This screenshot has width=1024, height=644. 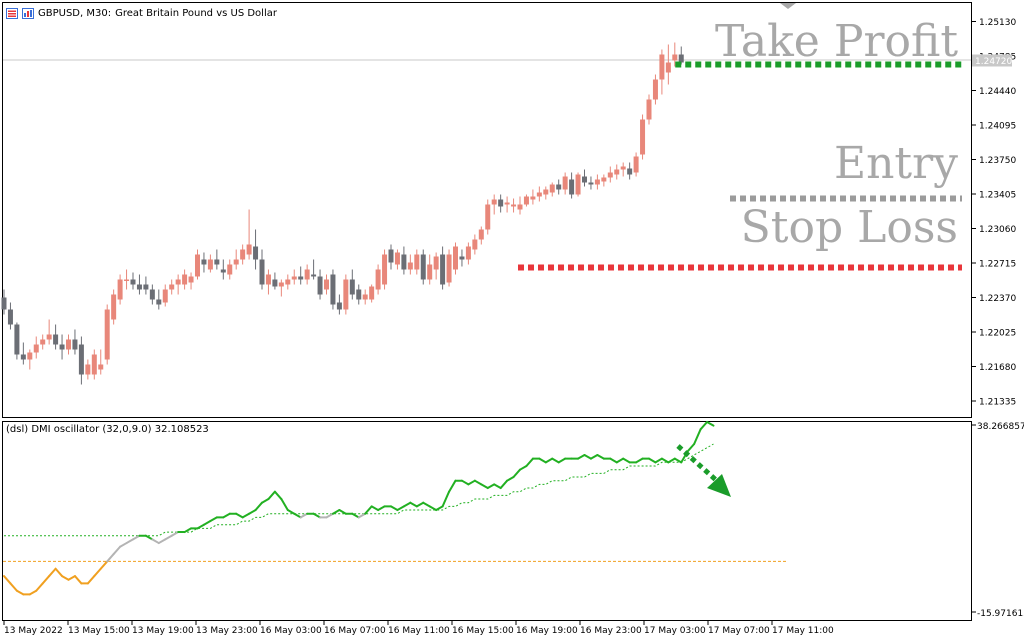 What do you see at coordinates (997, 334) in the screenshot?
I see `price-tick-label: 1.22025` at bounding box center [997, 334].